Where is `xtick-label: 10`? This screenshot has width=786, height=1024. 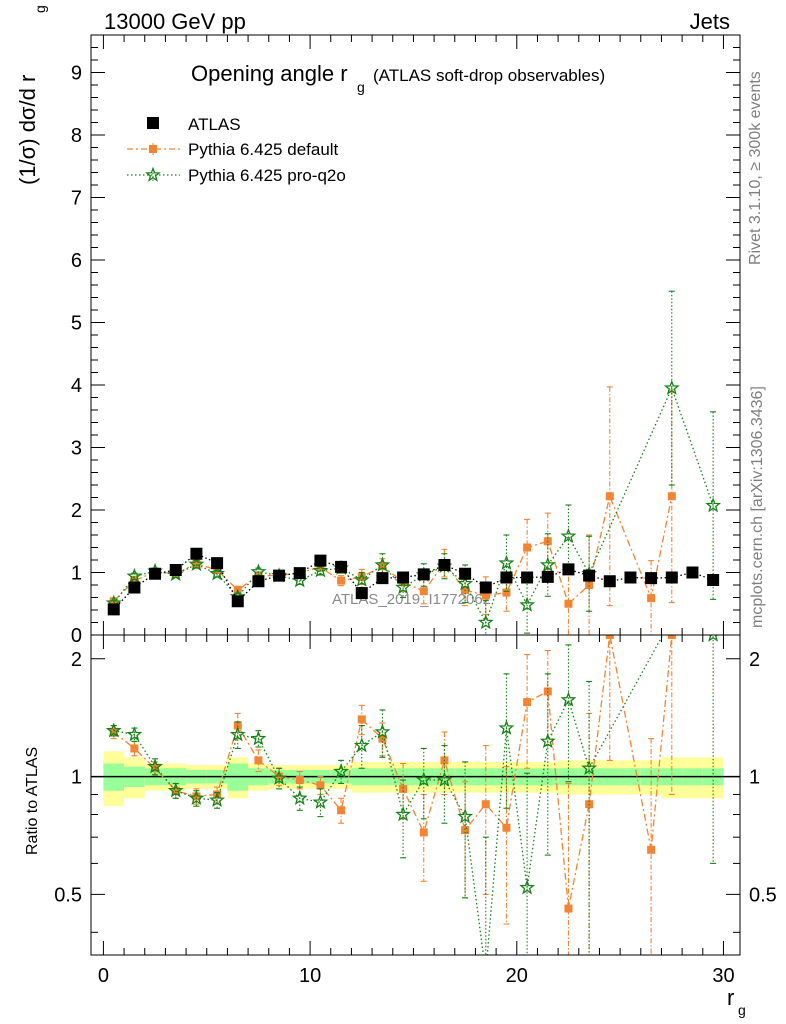 xtick-label: 10 is located at coordinates (310, 976).